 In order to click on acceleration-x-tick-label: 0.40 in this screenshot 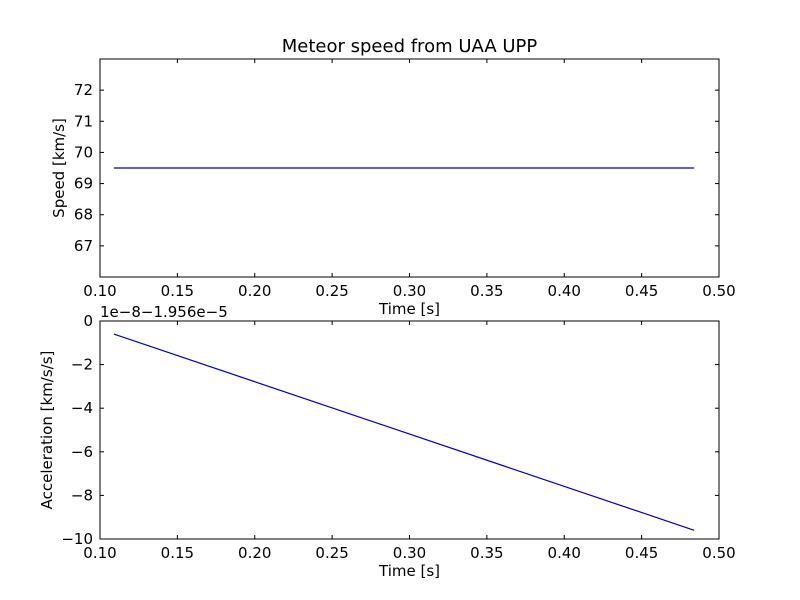, I will do `click(564, 553)`.